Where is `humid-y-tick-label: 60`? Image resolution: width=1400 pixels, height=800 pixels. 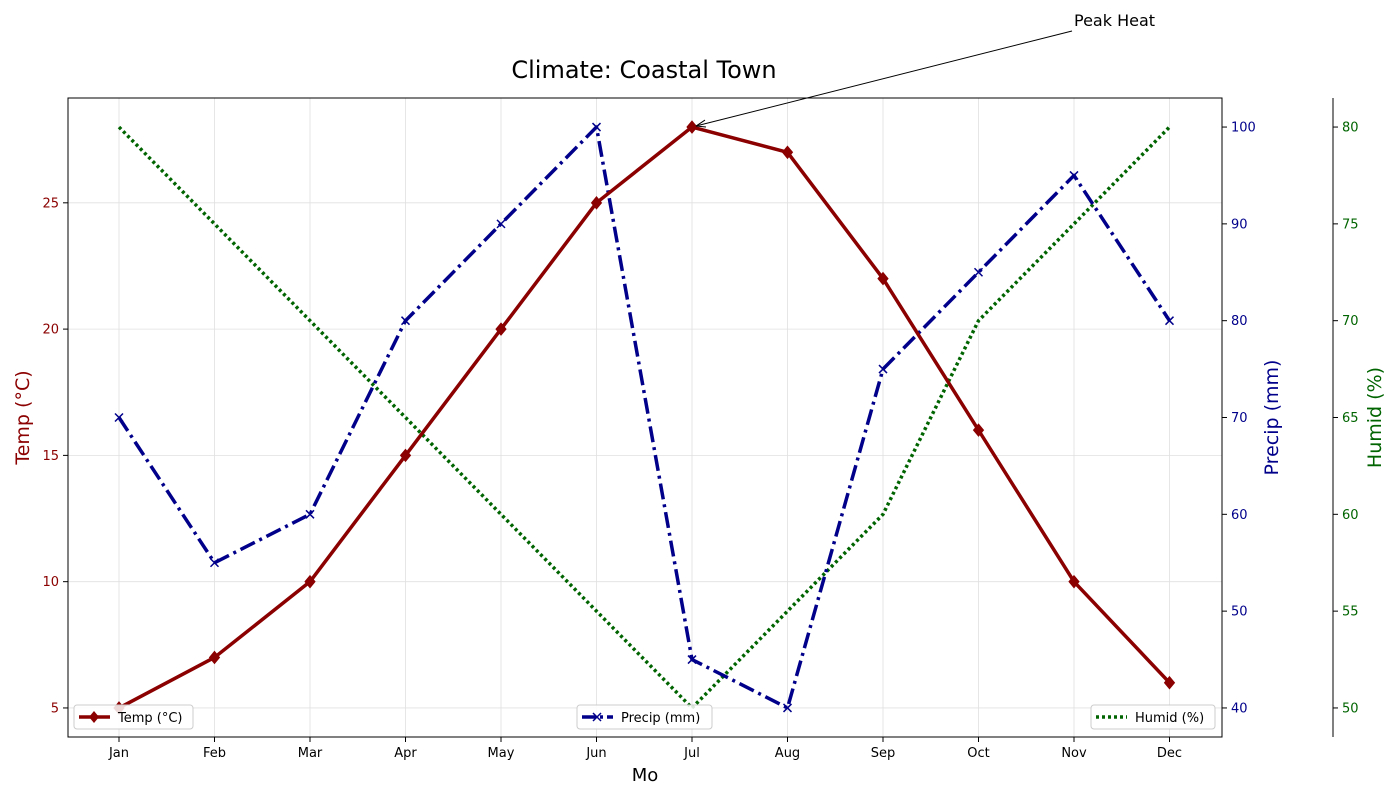
humid-y-tick-label: 60 is located at coordinates (1350, 515).